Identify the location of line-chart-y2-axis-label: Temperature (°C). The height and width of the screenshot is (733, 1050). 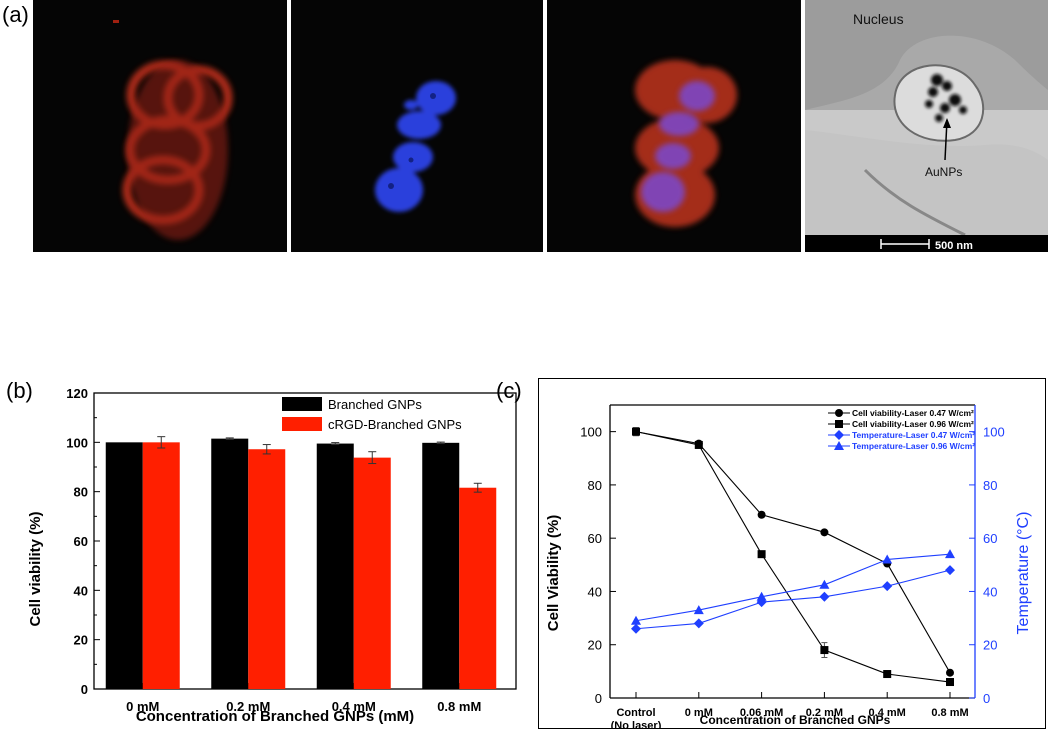
(1023, 573).